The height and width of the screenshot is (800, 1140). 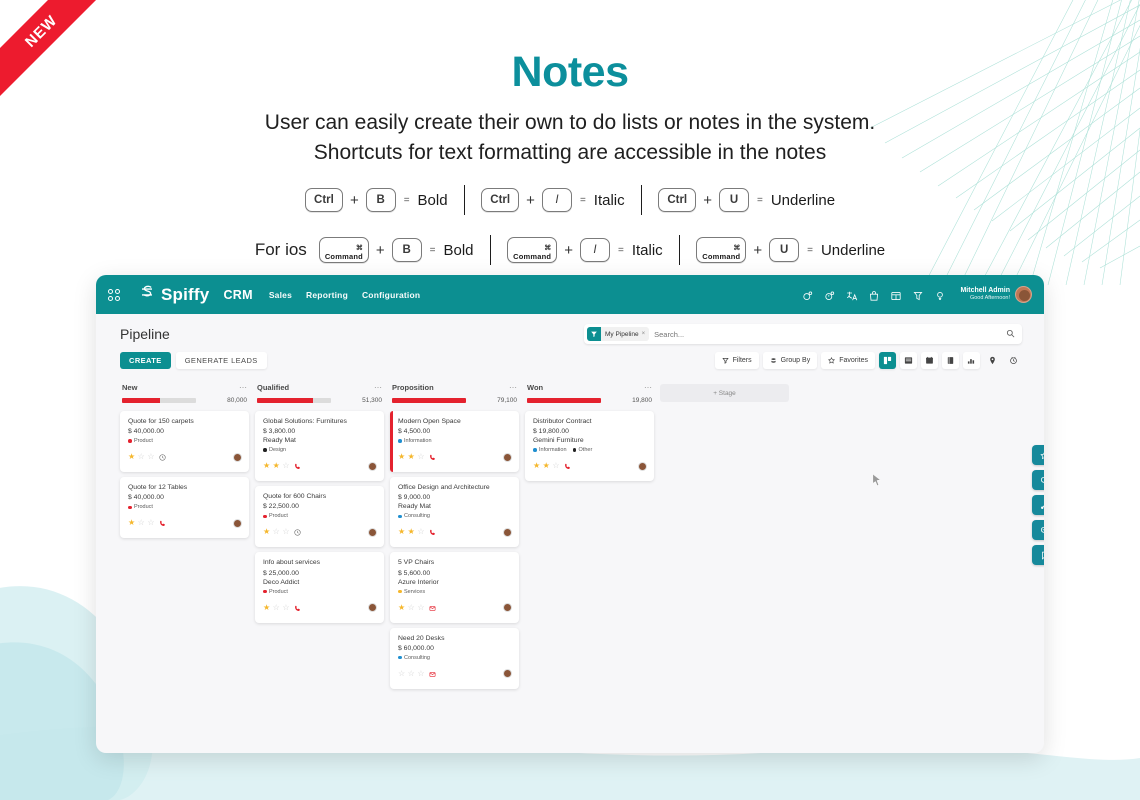 What do you see at coordinates (852, 295) in the screenshot?
I see `translate-icon` at bounding box center [852, 295].